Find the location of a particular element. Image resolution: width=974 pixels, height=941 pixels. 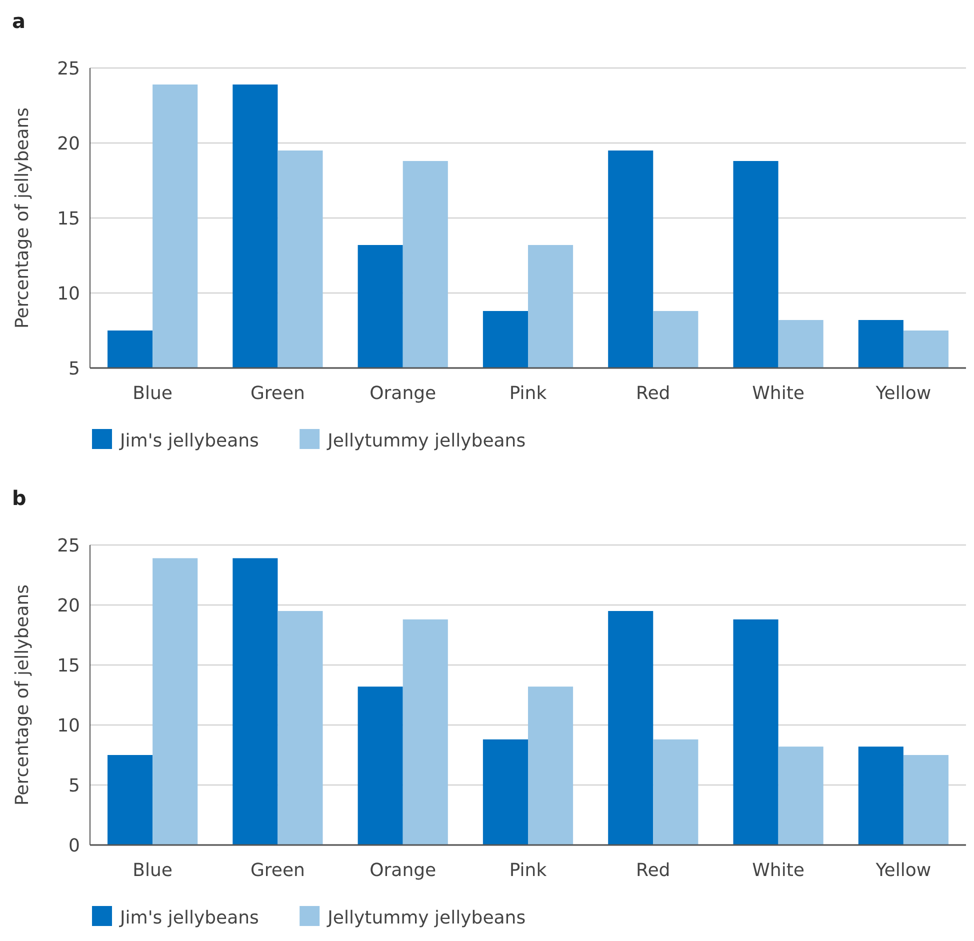

y-tick-label: 0 is located at coordinates (74, 845).